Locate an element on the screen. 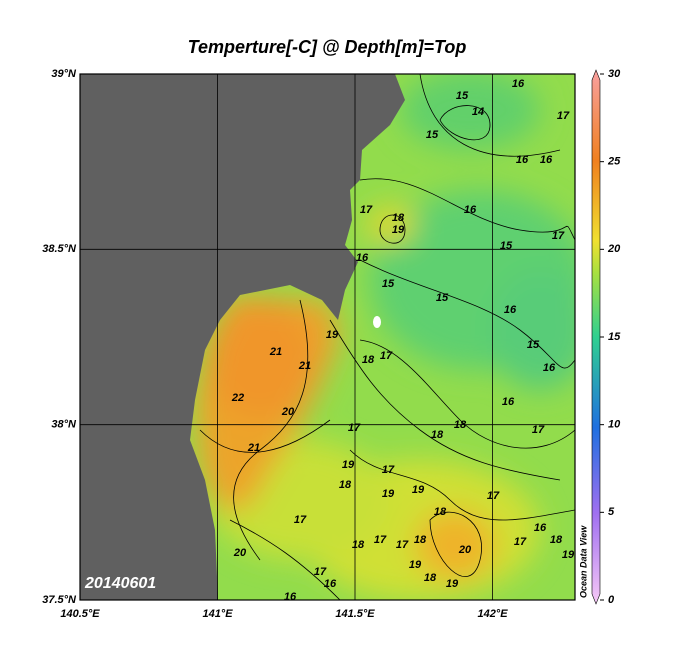  watermark: Ocean Data View is located at coordinates (583, 561).